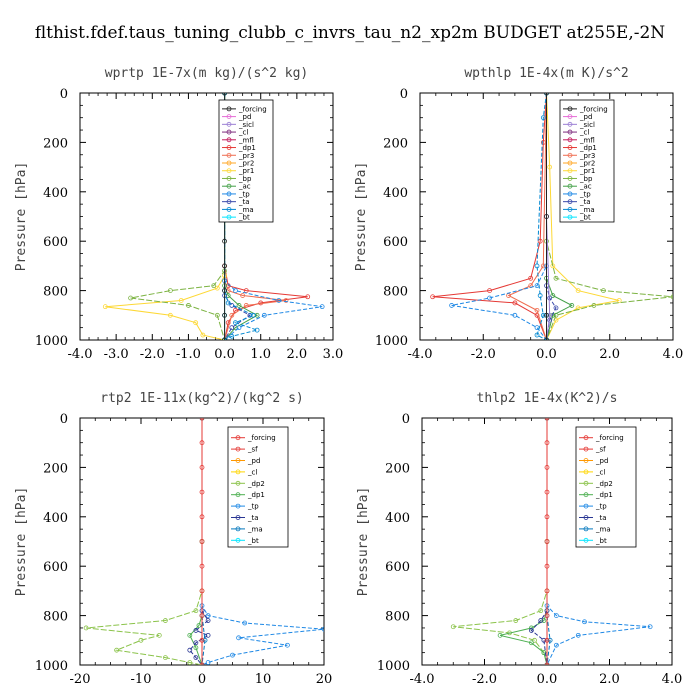 The image size is (700, 700). I want to click on x-tick-label: -2.0, so click(483, 354).